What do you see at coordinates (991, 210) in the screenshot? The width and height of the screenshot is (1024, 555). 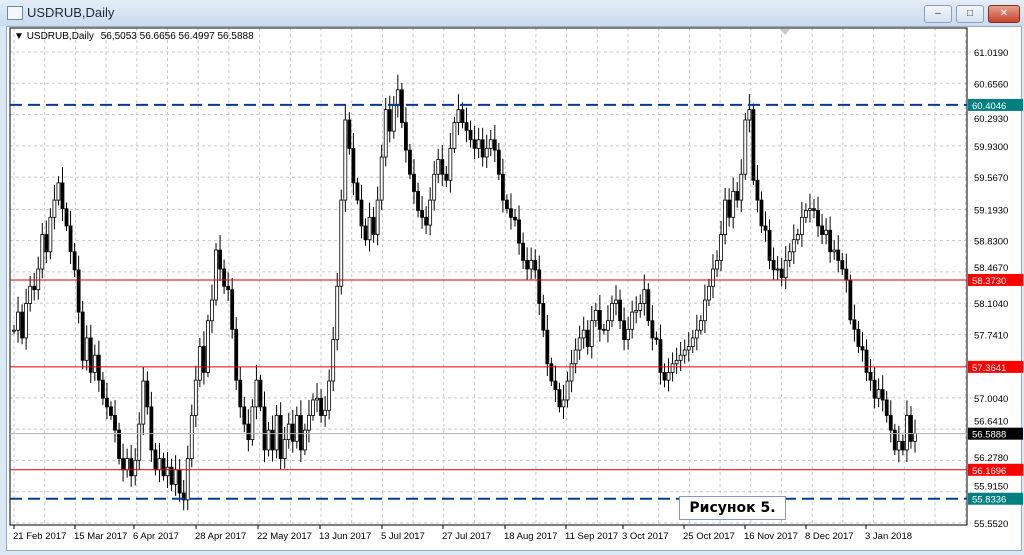 I see `y-tick-label: 59.1930` at bounding box center [991, 210].